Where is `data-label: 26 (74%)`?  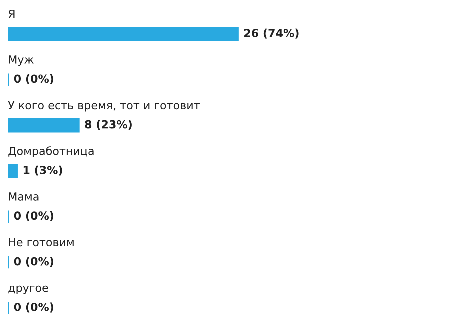 data-label: 26 (74%) is located at coordinates (271, 33).